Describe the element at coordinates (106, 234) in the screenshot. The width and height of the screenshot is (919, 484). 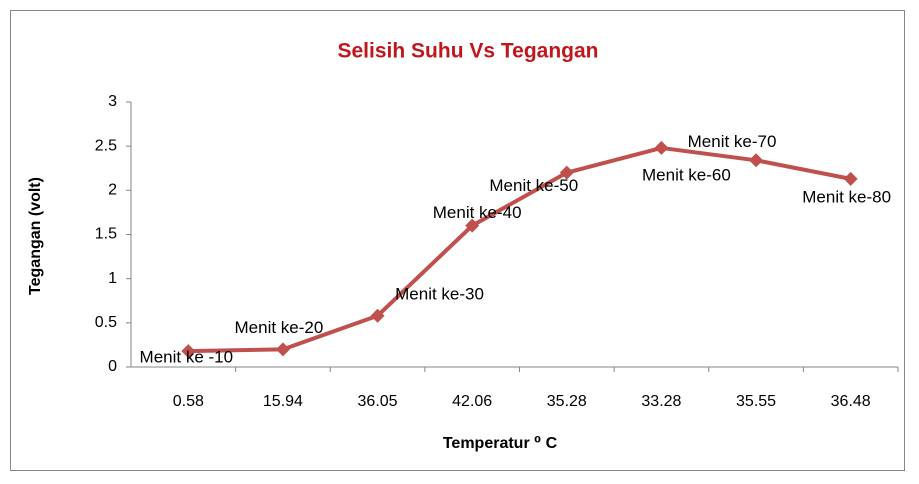
I see `y-tick-label: 1.5` at that location.